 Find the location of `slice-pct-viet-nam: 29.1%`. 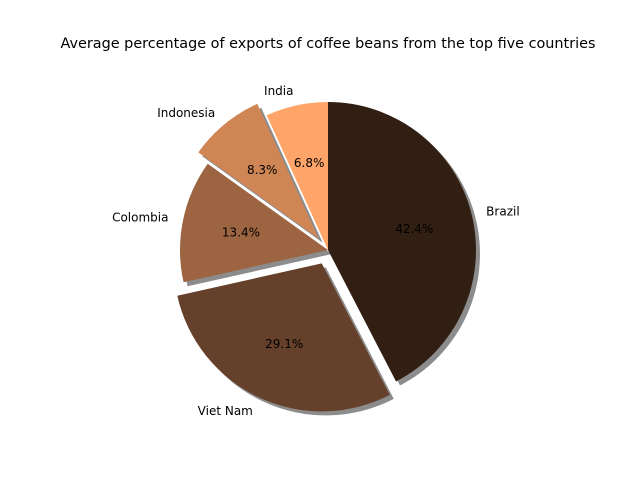

slice-pct-viet-nam: 29.1% is located at coordinates (284, 344).